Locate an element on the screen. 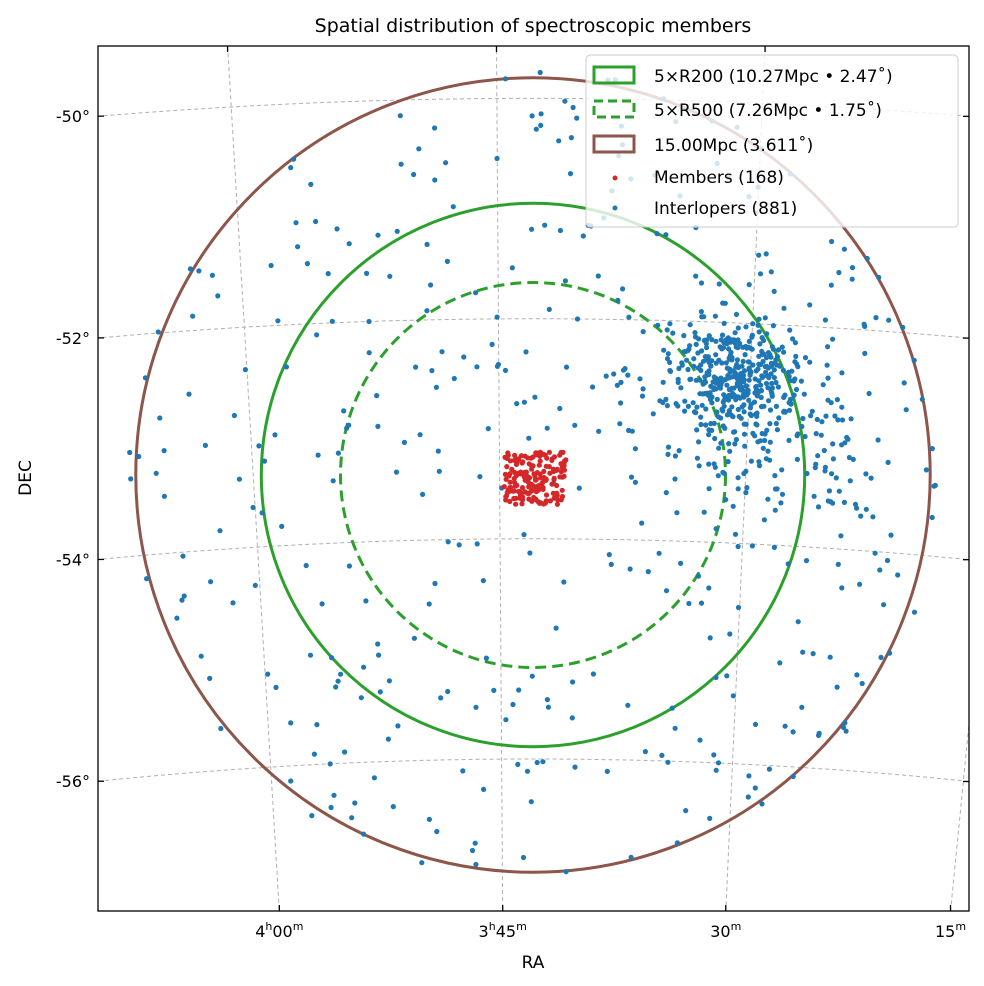 The image size is (984, 986). dec-gridline is located at coordinates (532, 770).